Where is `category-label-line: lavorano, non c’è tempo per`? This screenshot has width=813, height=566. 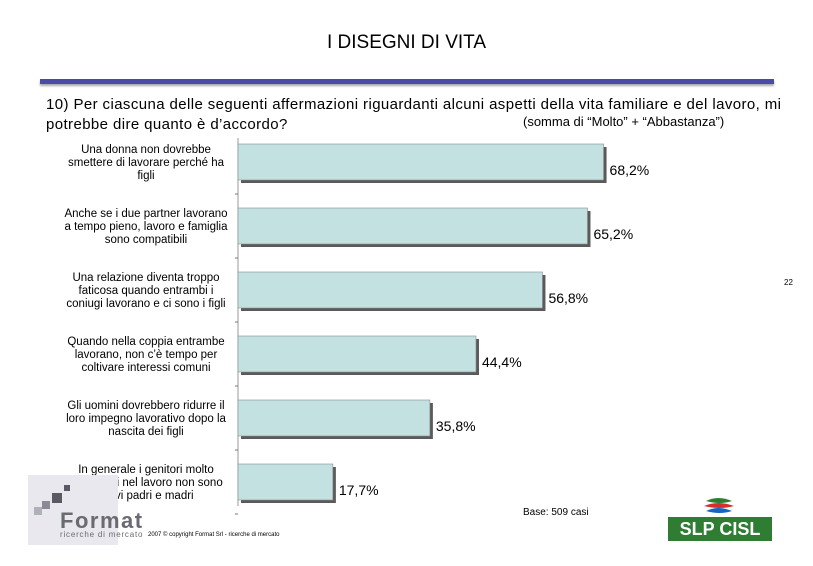
category-label-line: lavorano, non c’è tempo per is located at coordinates (146, 355).